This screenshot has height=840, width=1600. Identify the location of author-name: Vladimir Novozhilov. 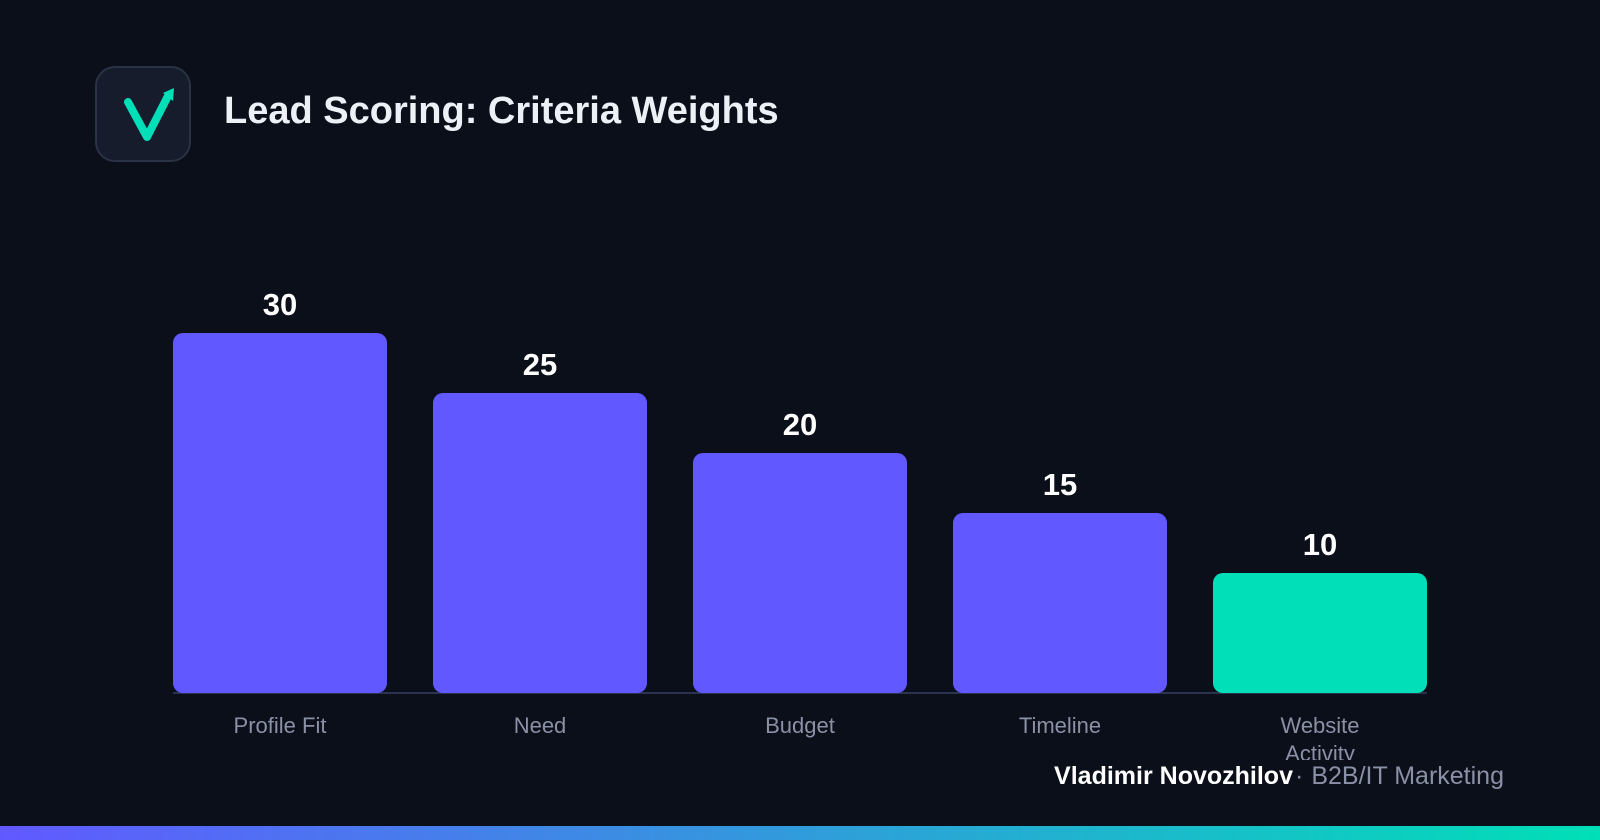
(1173, 776).